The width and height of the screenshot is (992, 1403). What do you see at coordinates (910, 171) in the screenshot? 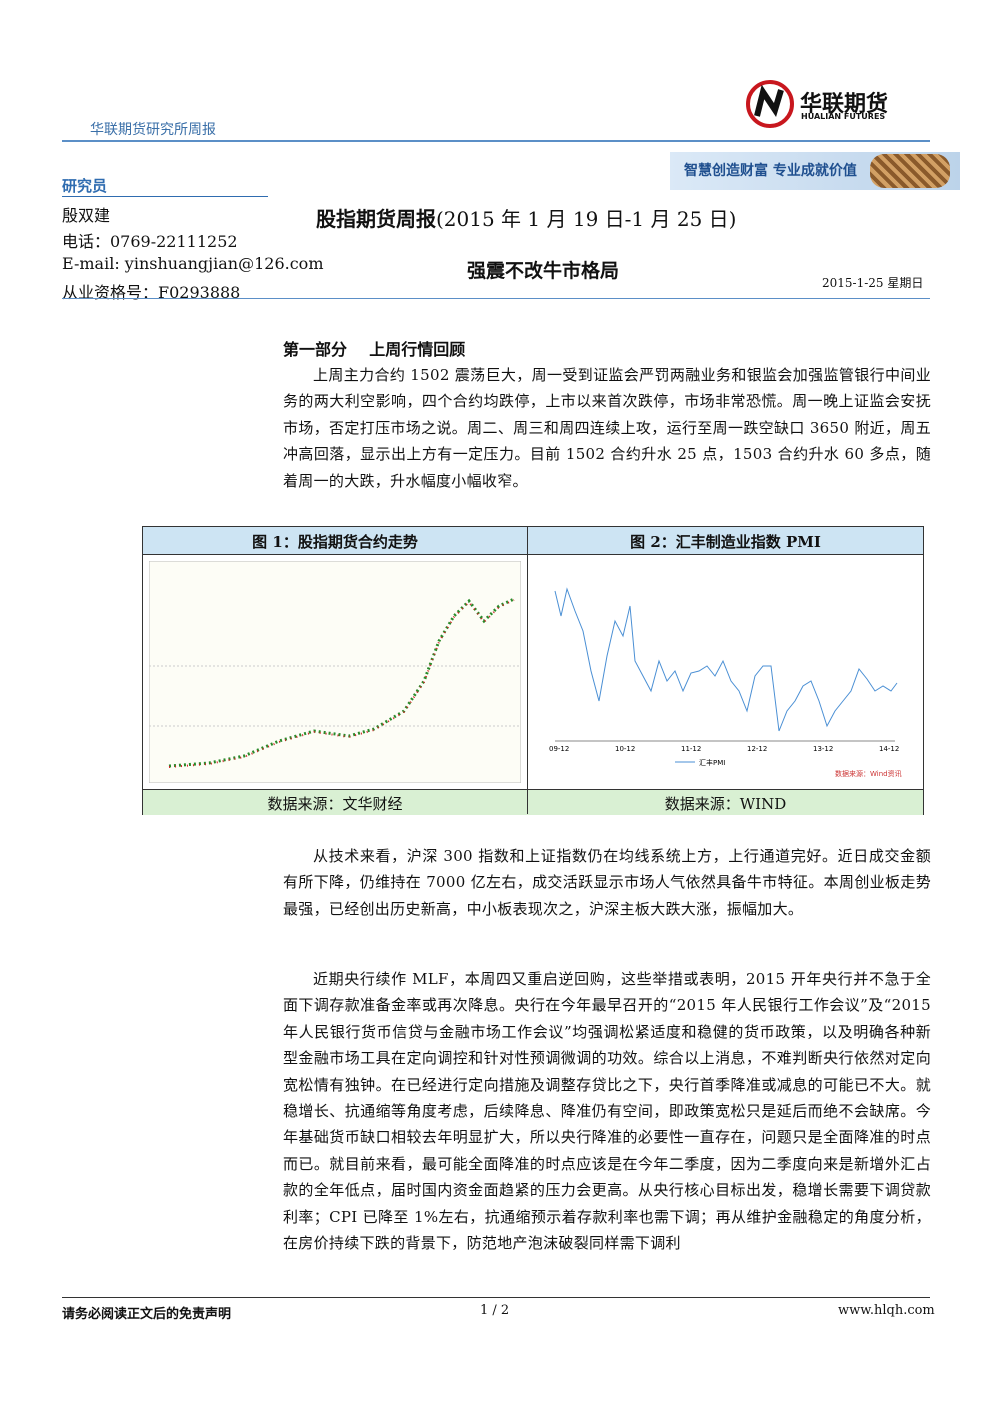
I see `banner-image` at bounding box center [910, 171].